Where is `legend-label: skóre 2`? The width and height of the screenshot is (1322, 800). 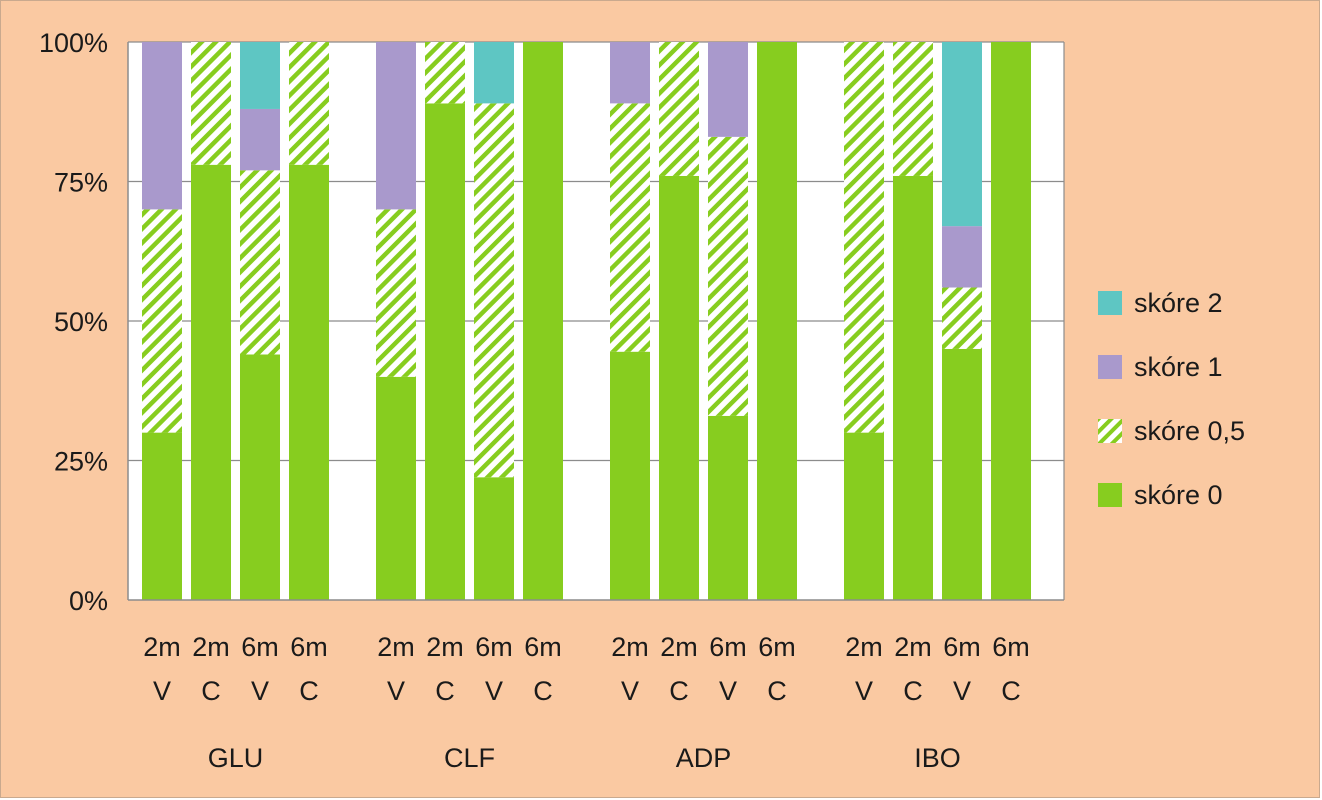
legend-label: skóre 2 is located at coordinates (1178, 303).